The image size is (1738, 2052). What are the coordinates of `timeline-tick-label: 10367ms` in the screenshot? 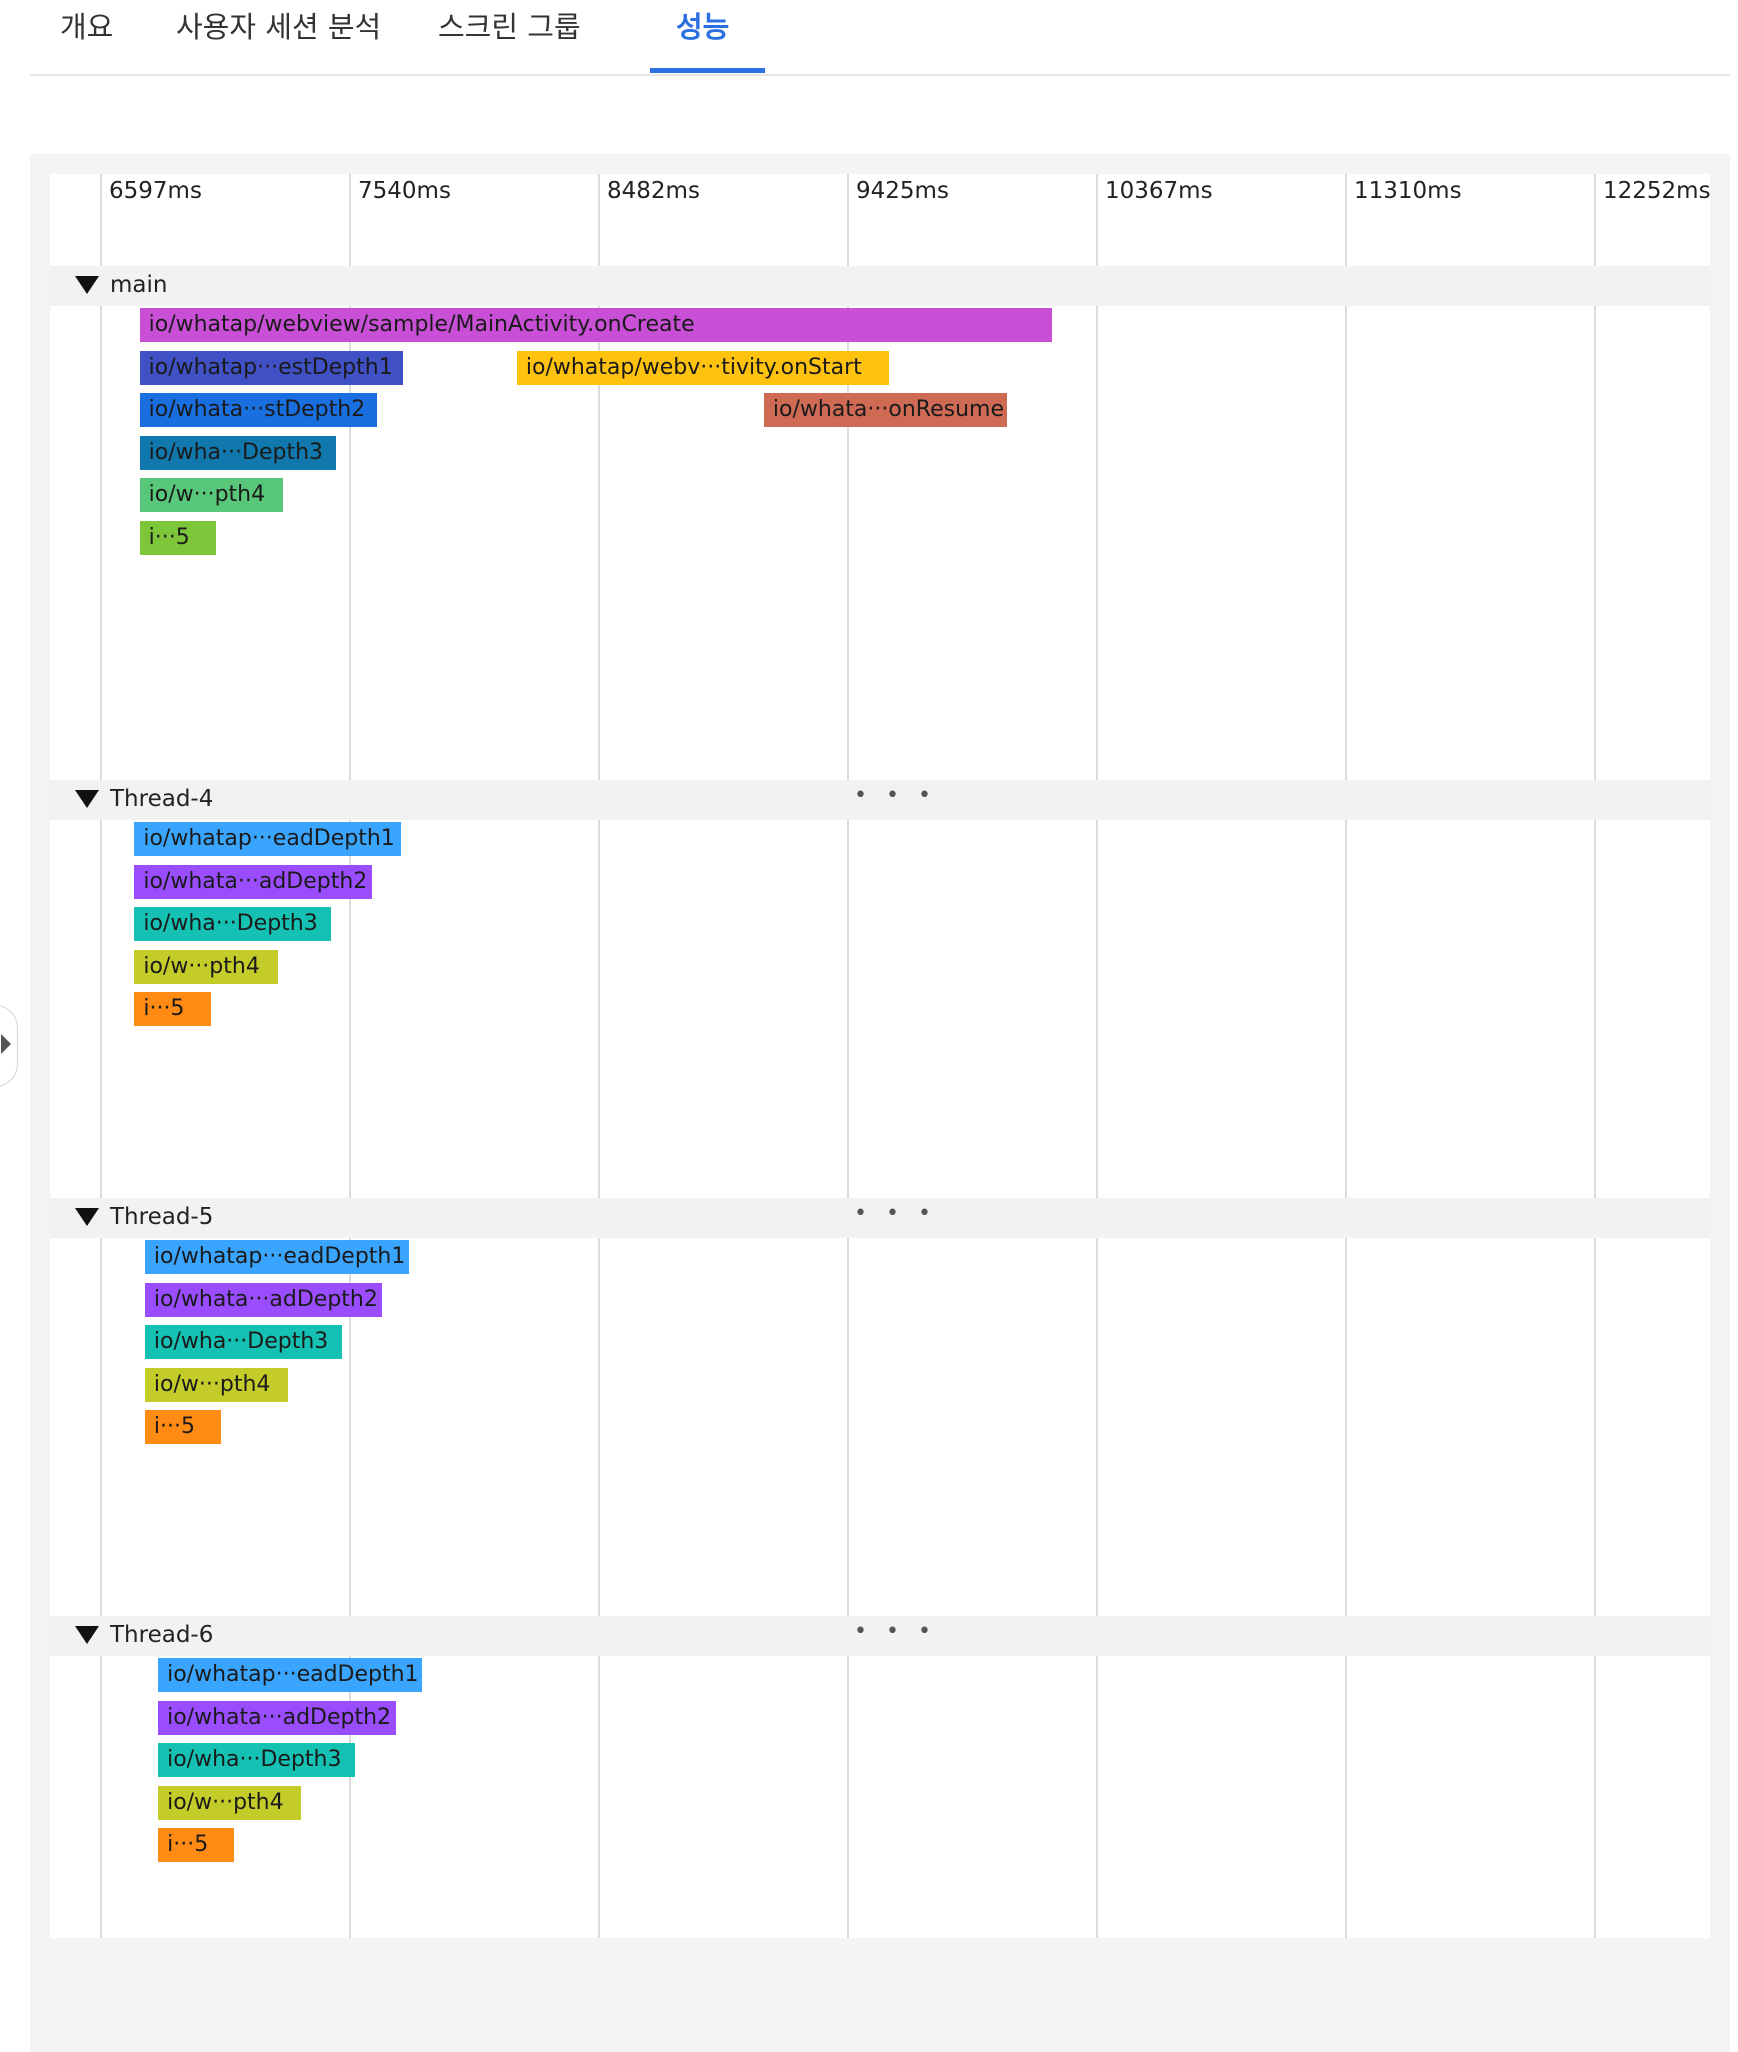 It's located at (1159, 191).